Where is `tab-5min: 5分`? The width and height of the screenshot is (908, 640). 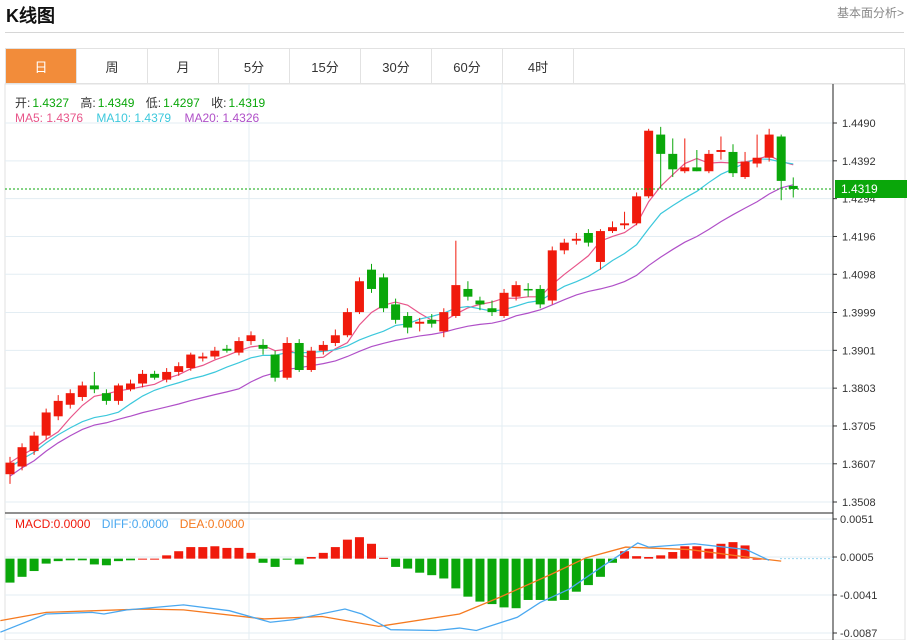 tab-5min: 5分 is located at coordinates (254, 66).